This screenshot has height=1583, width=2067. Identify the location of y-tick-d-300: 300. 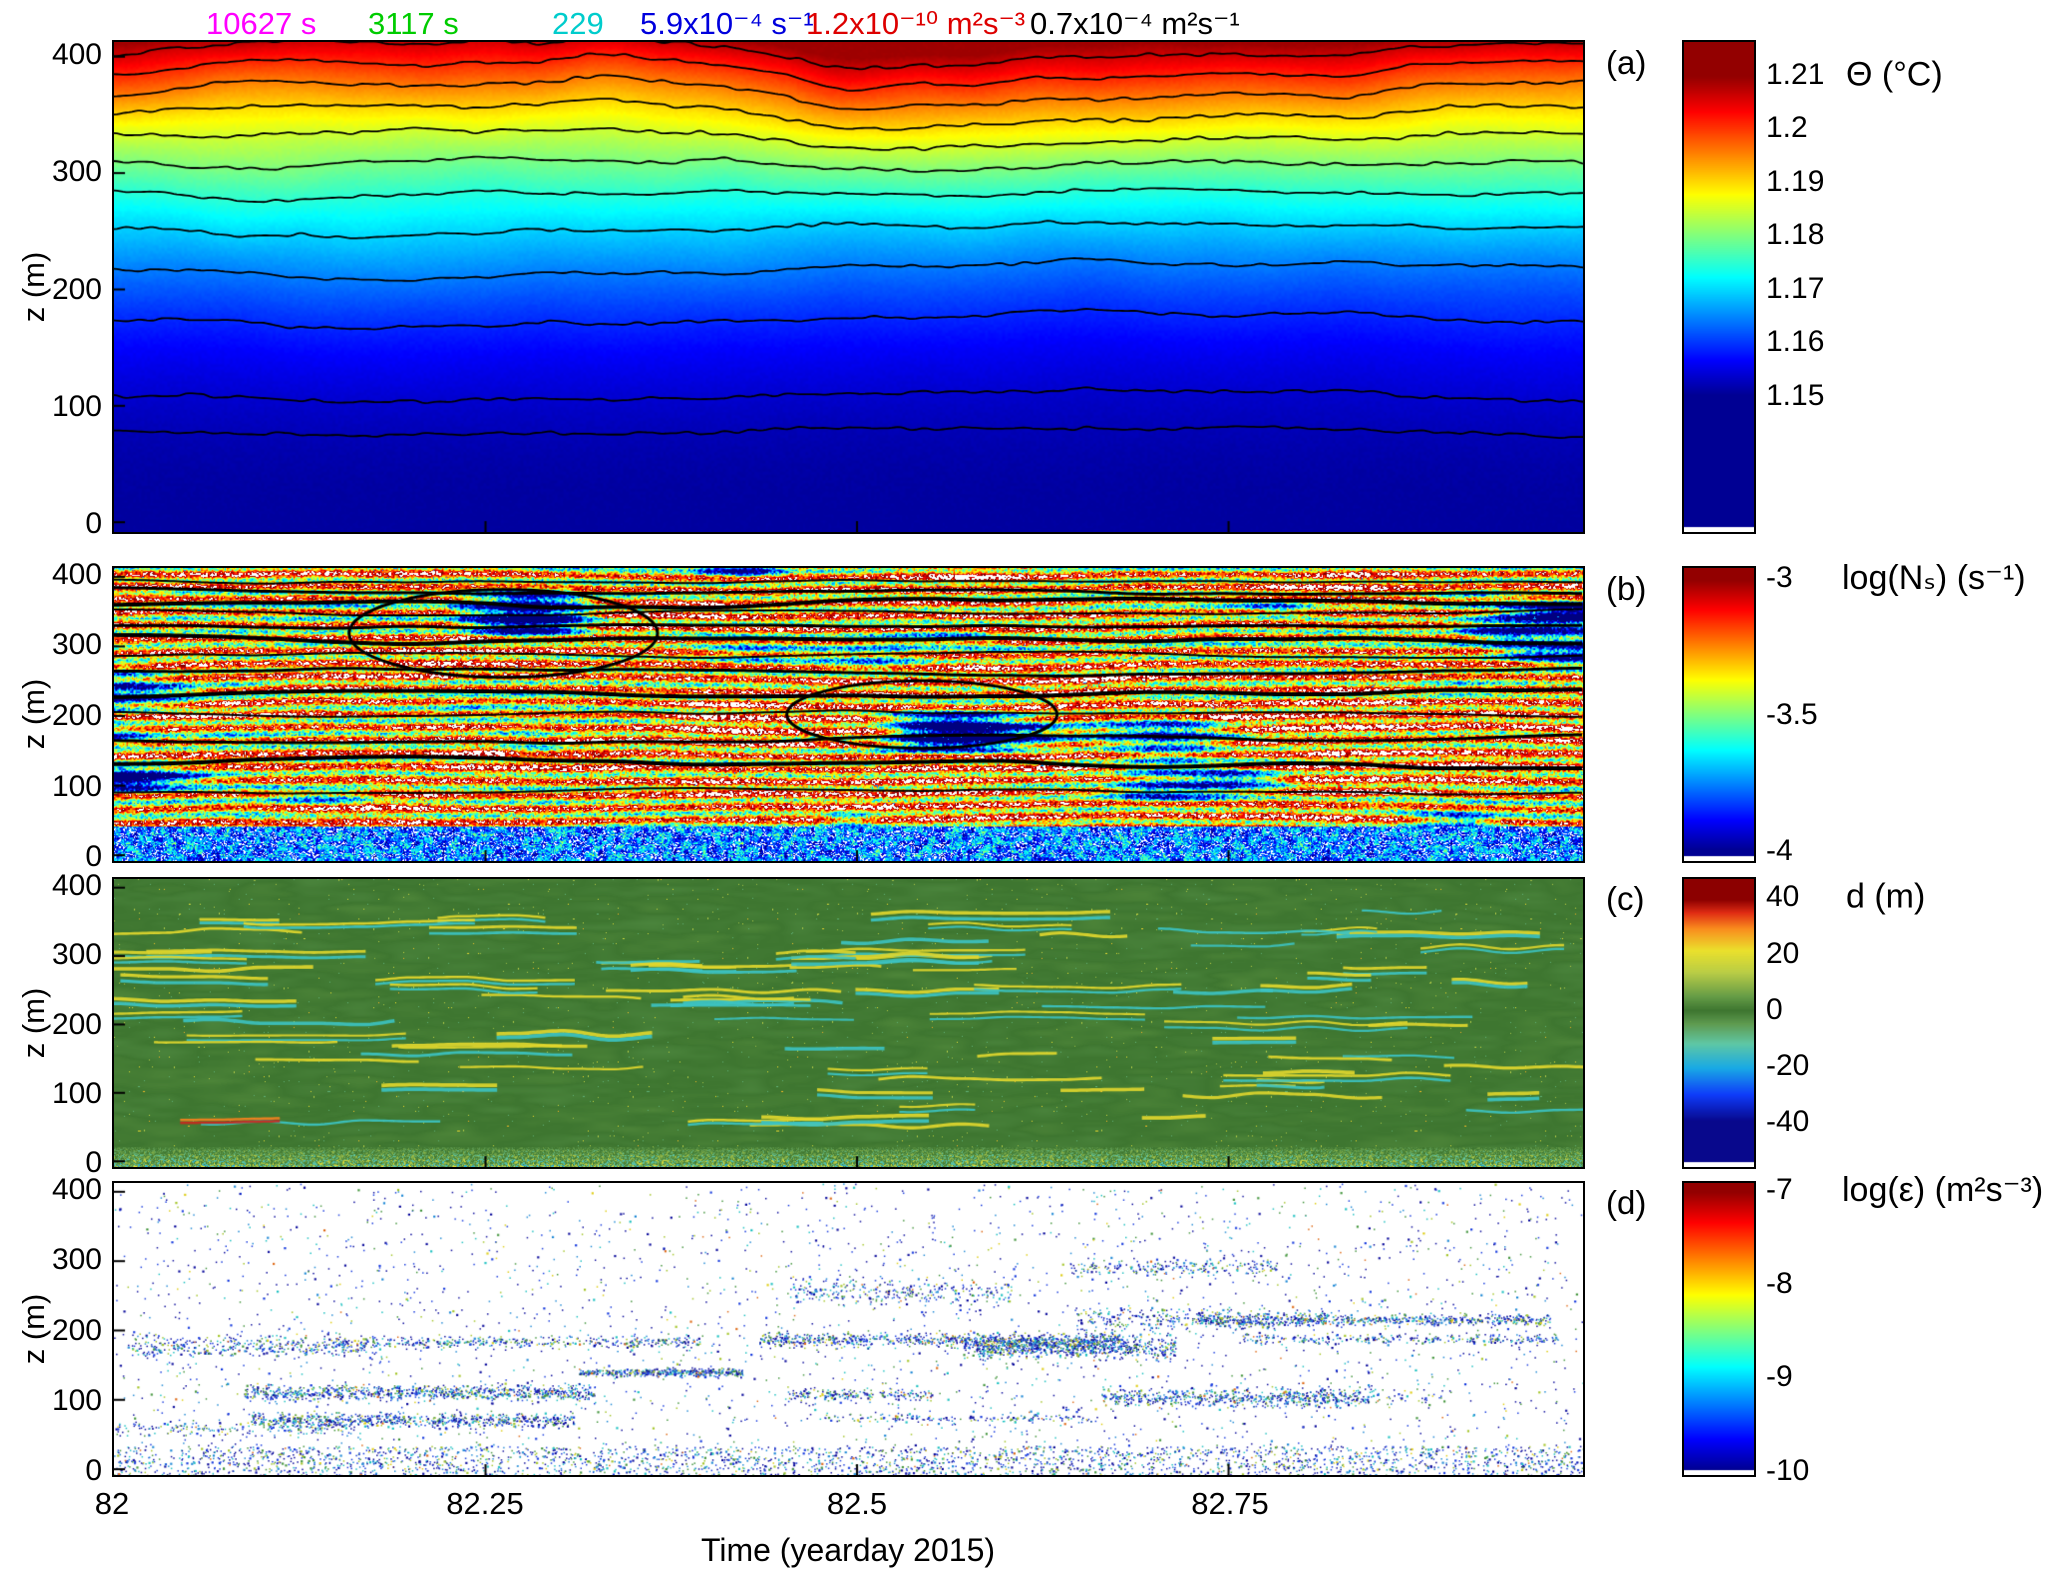
(76, 1259).